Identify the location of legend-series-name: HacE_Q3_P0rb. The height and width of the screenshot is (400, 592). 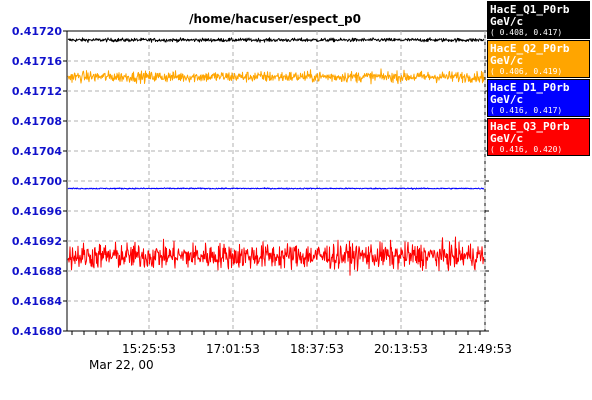
(530, 126).